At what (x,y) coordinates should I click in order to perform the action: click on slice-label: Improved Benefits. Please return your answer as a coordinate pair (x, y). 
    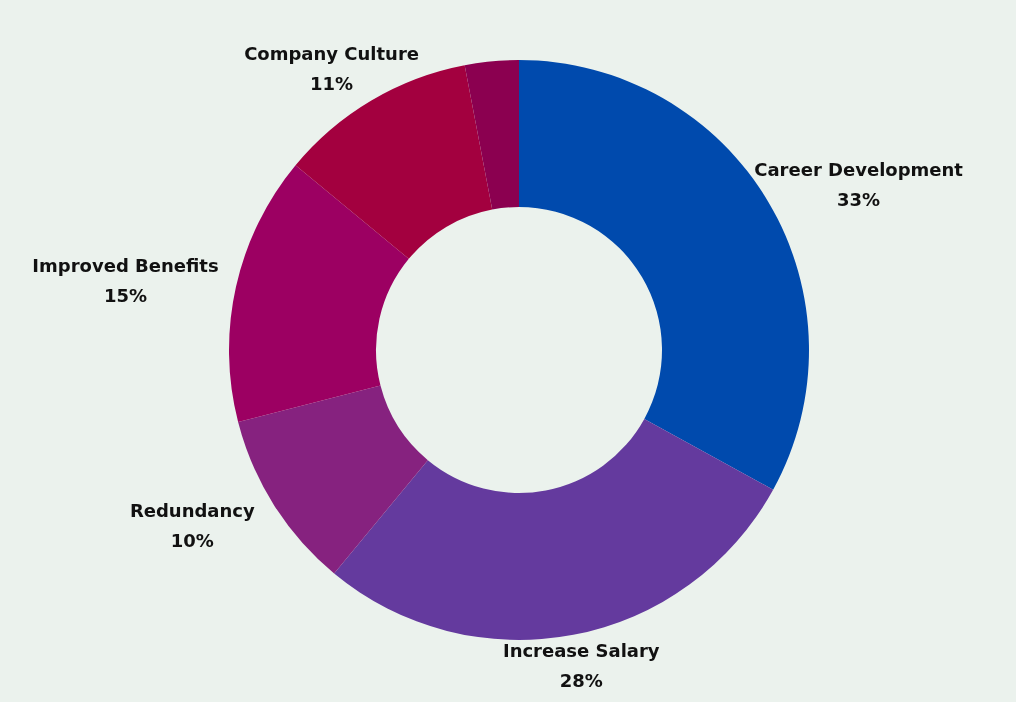
    Looking at the image, I should click on (125, 266).